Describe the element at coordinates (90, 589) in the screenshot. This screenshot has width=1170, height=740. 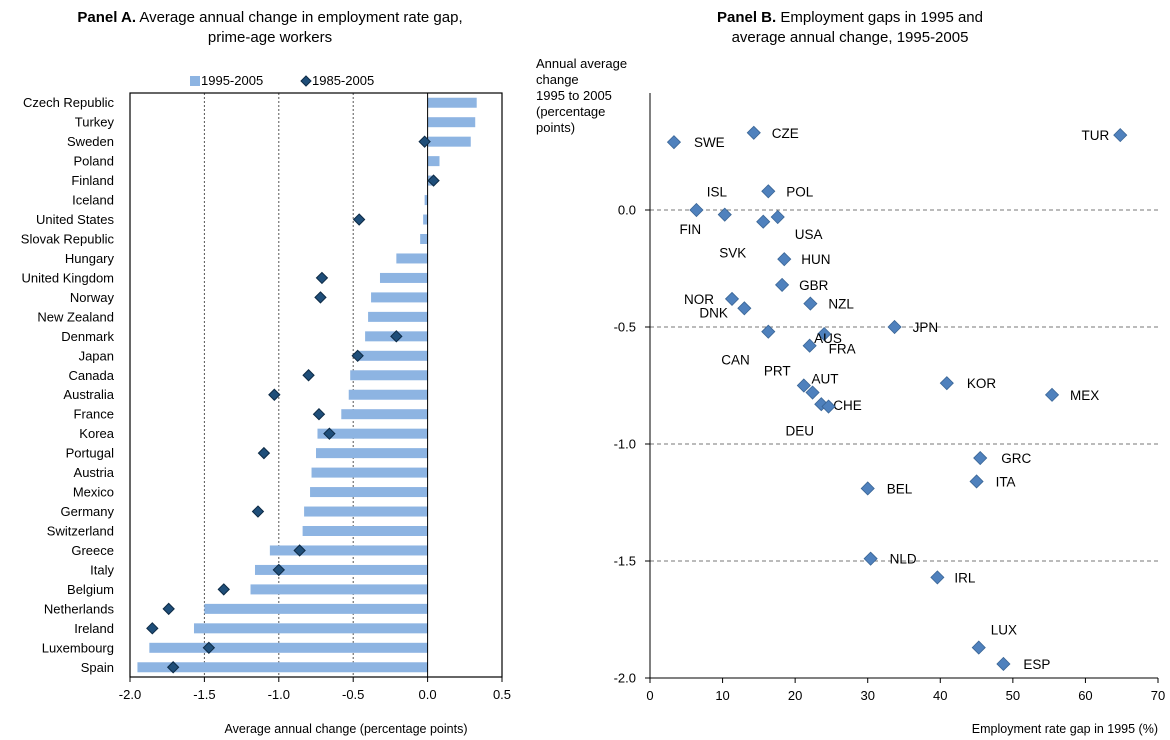
I see `panel-a-category-label: Belgium` at that location.